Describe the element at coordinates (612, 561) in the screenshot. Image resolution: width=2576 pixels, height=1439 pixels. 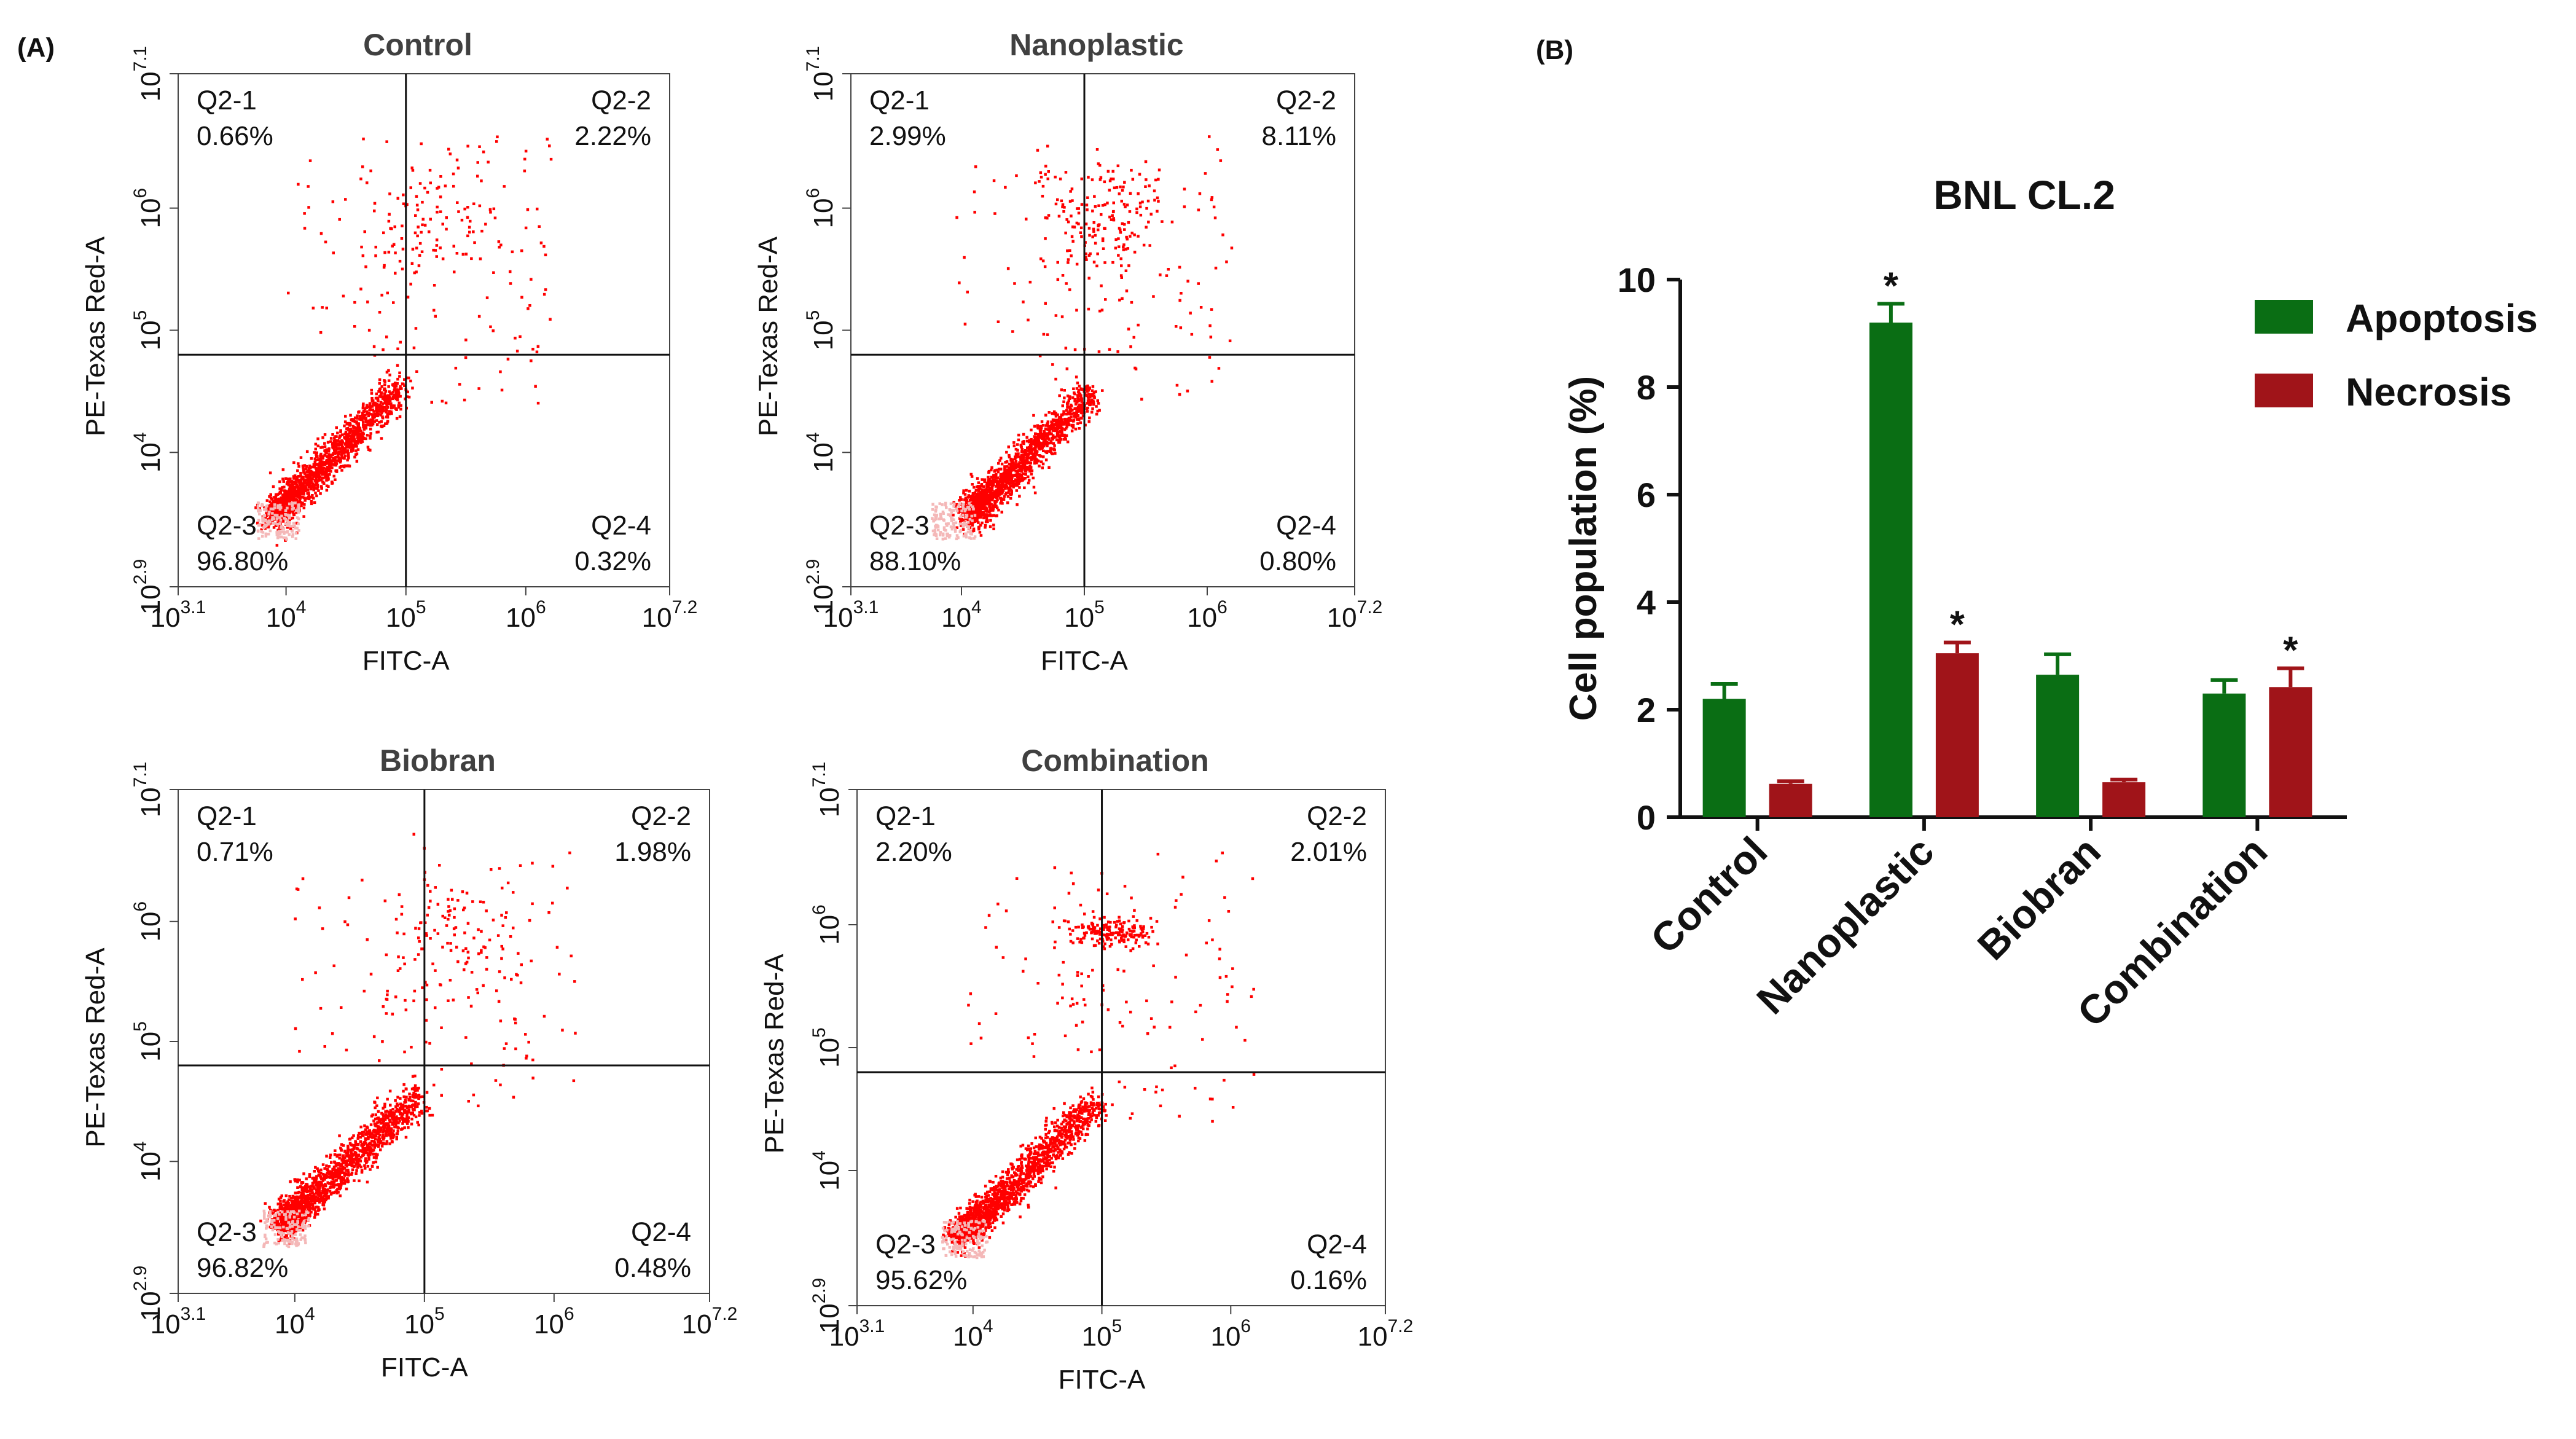
I see `quadrant-q4-value: 0.32%` at that location.